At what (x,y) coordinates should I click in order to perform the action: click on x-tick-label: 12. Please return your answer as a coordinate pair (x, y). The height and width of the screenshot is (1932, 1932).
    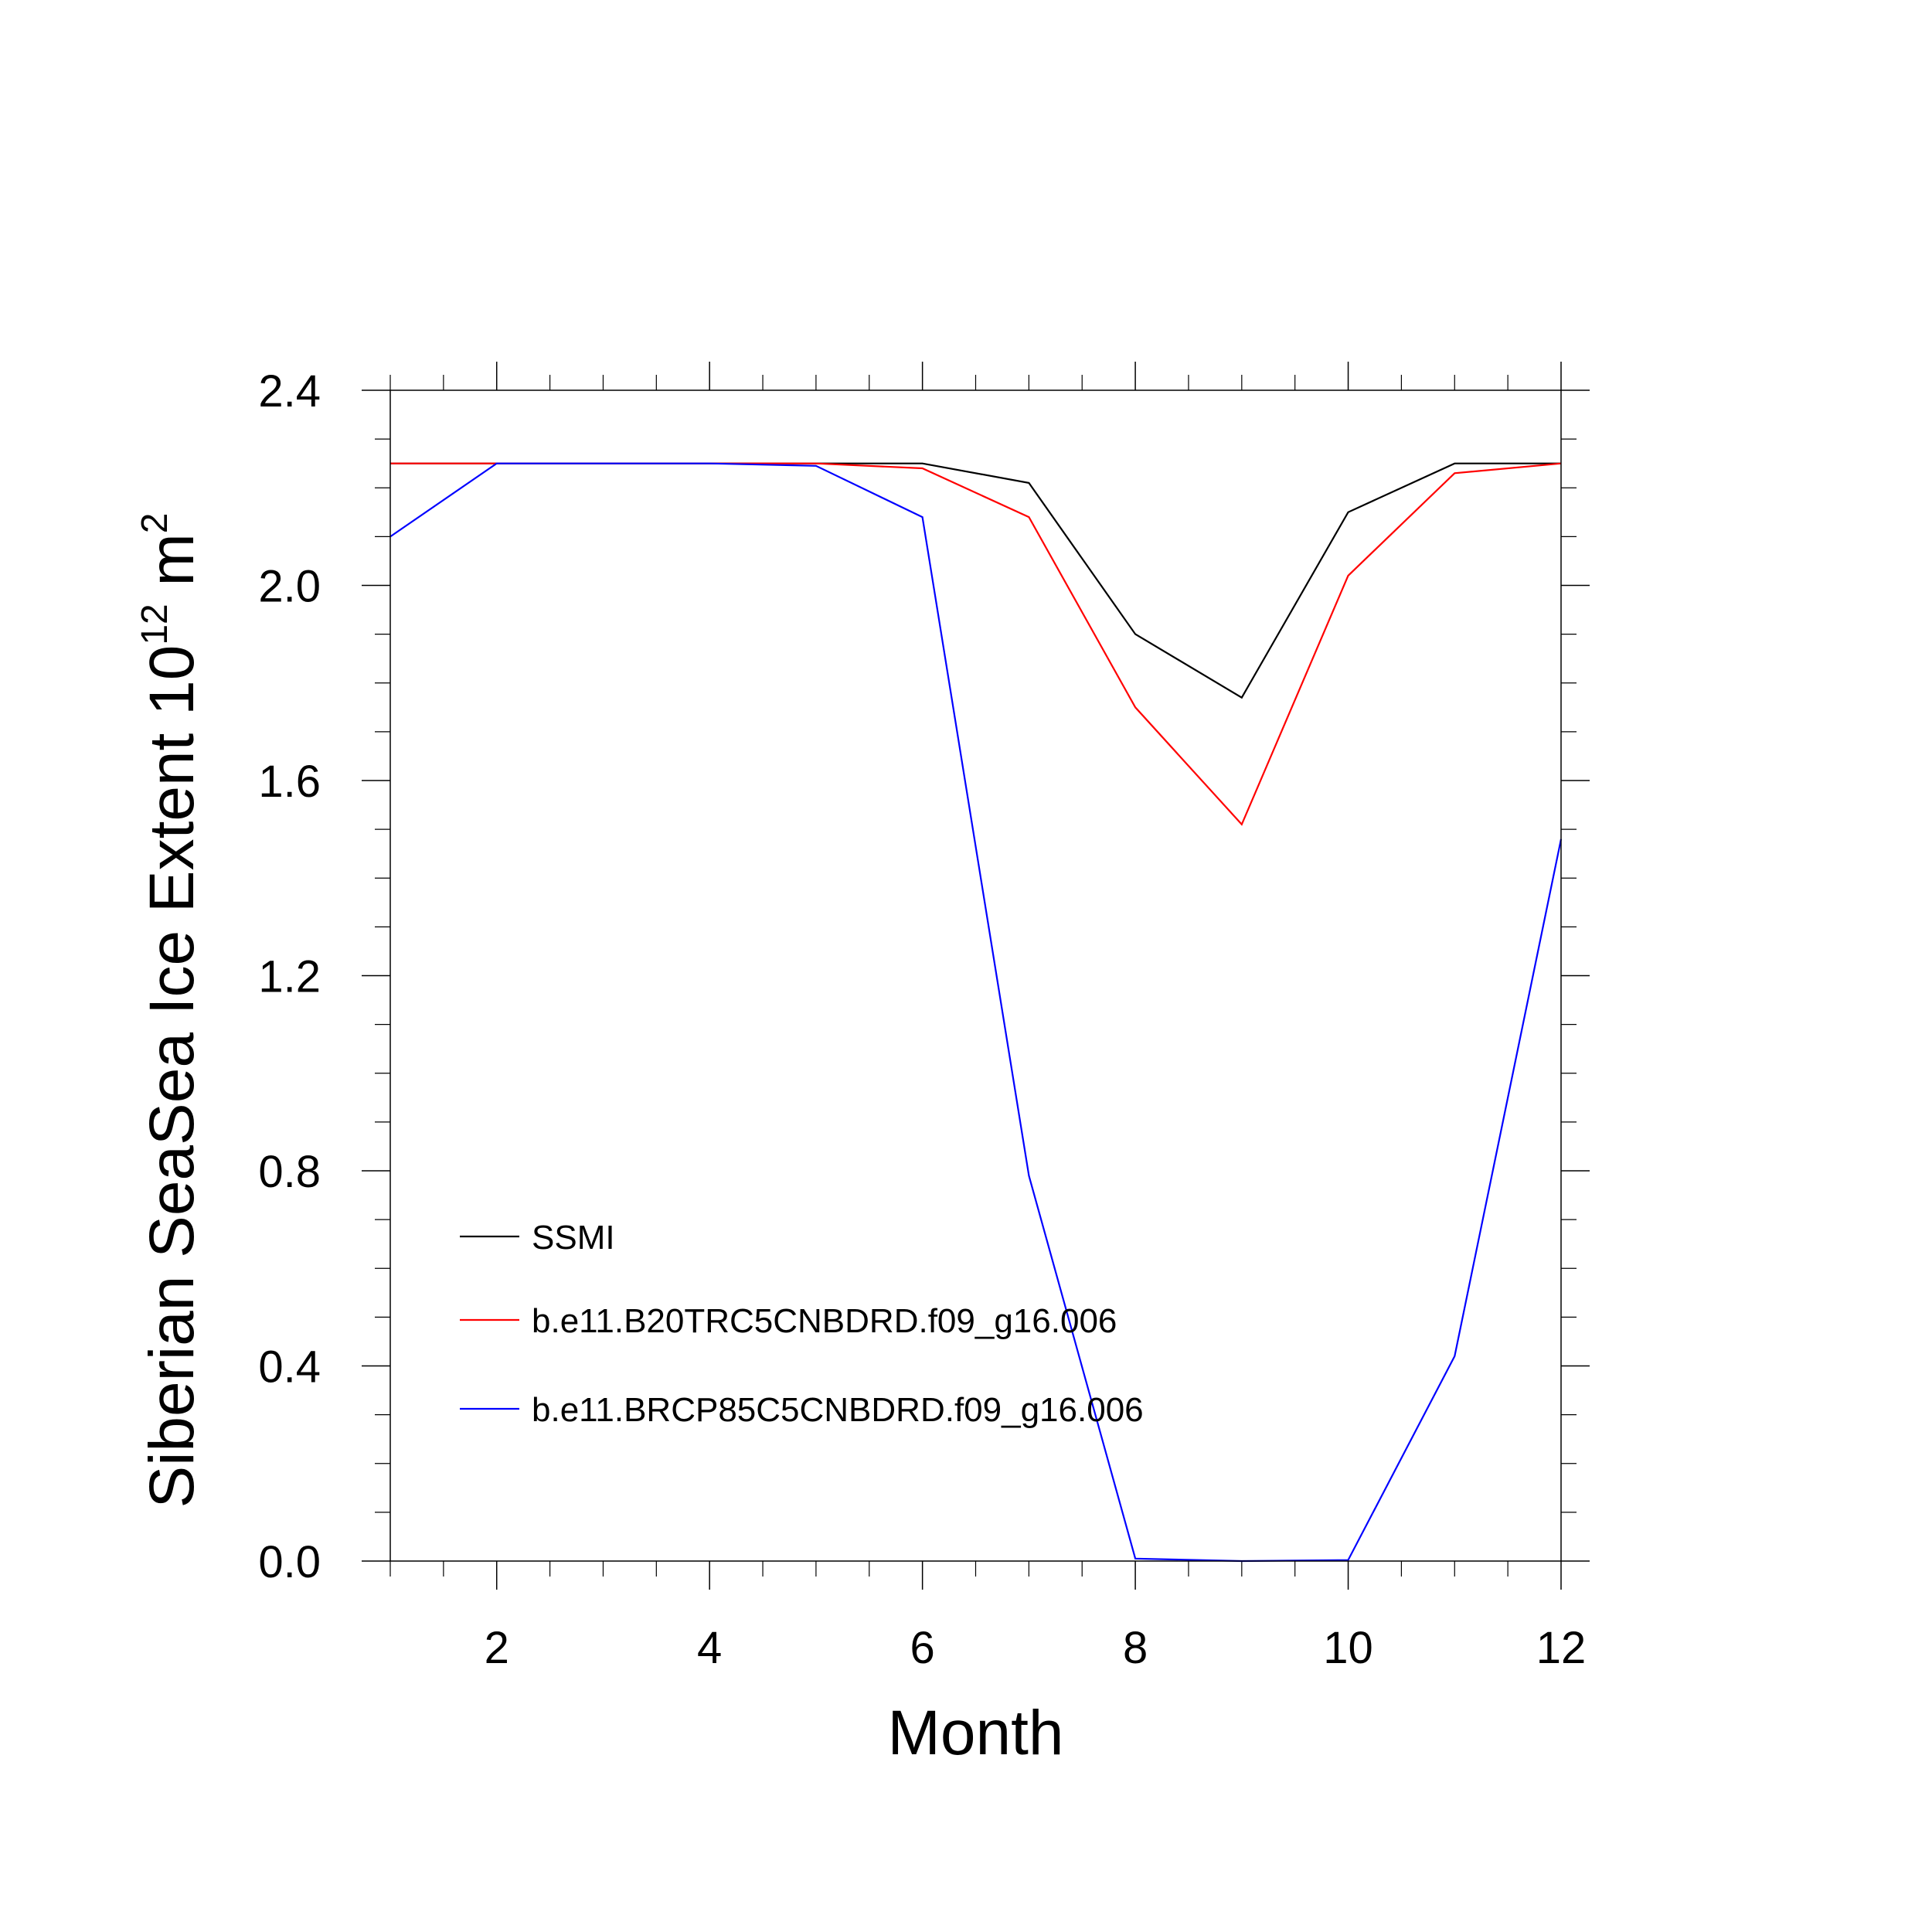
    Looking at the image, I should click on (1561, 1648).